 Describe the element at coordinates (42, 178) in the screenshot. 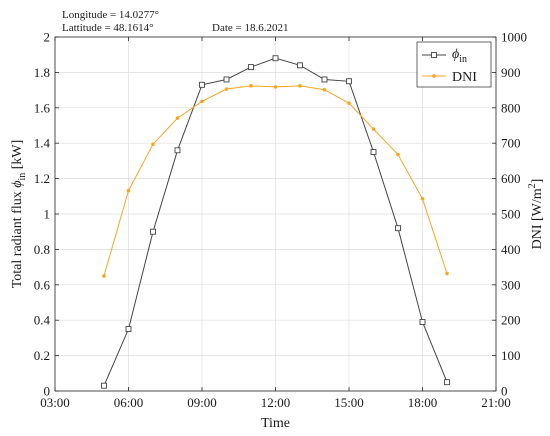

I see `y-left-tick-label: 1.2` at that location.